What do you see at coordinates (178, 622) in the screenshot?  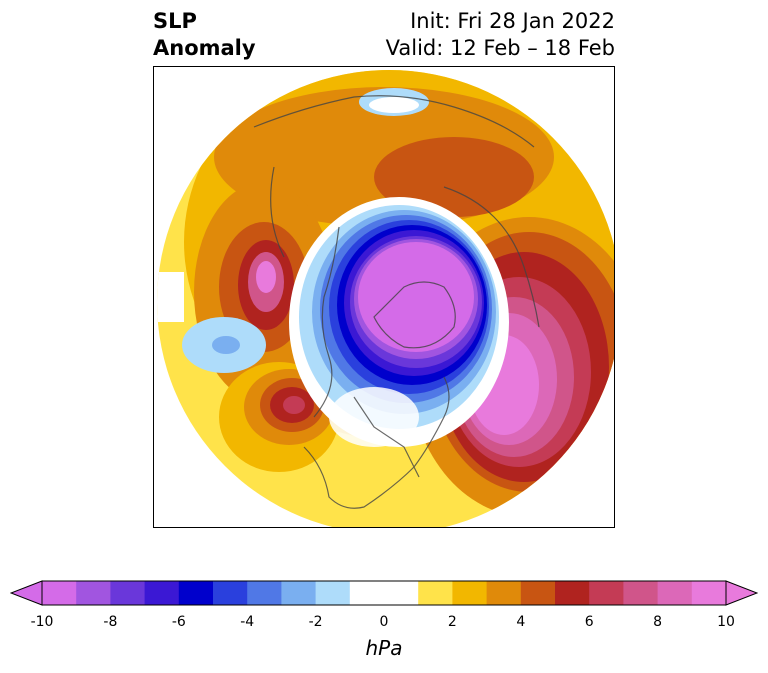 I see `colorbar-tick-label: -6` at bounding box center [178, 622].